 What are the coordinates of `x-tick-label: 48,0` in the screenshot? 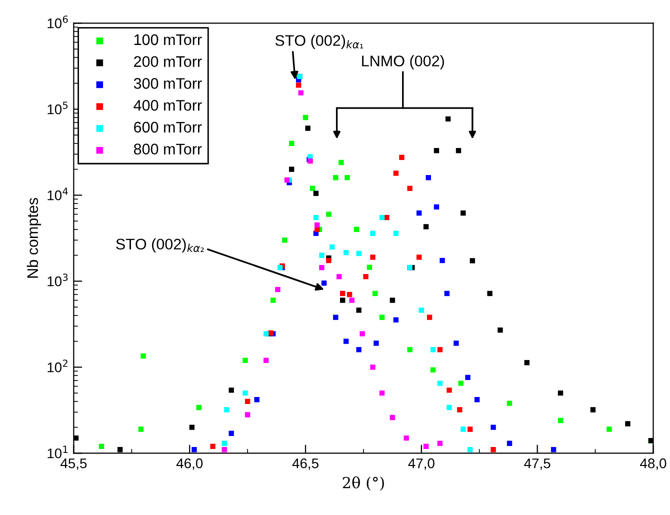 It's located at (653, 464).